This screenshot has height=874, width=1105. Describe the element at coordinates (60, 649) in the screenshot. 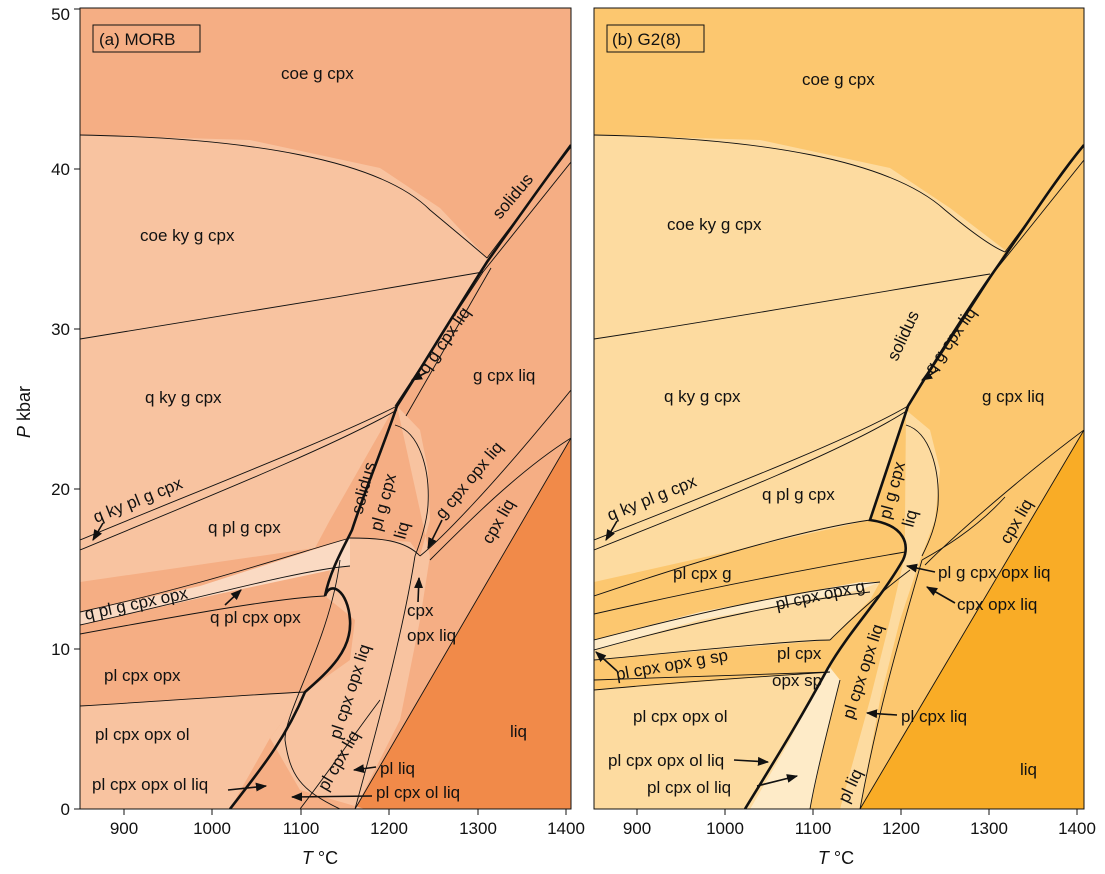

I see `y-tick-10: 10` at that location.